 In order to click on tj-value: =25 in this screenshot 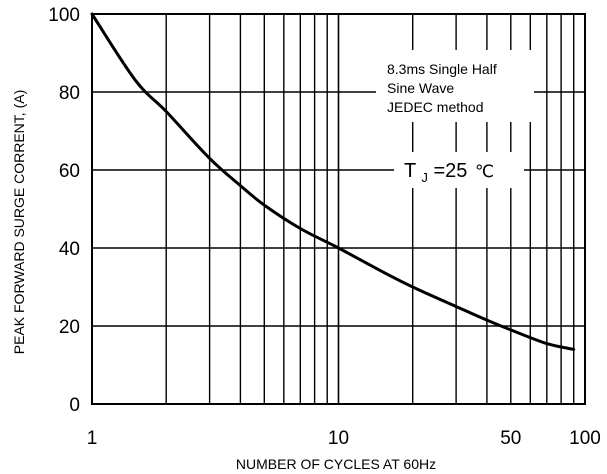, I will do `click(450, 171)`.